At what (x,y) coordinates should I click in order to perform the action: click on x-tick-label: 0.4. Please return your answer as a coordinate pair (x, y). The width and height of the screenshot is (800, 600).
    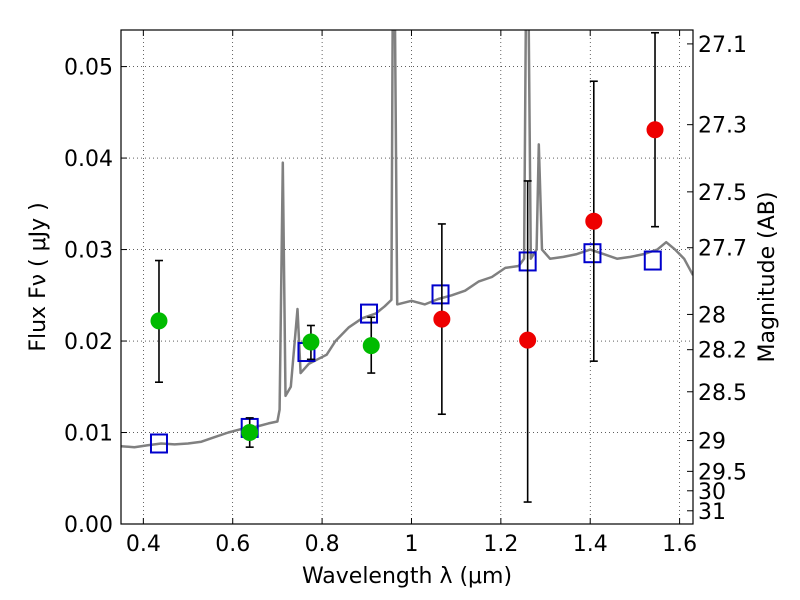
    Looking at the image, I should click on (143, 544).